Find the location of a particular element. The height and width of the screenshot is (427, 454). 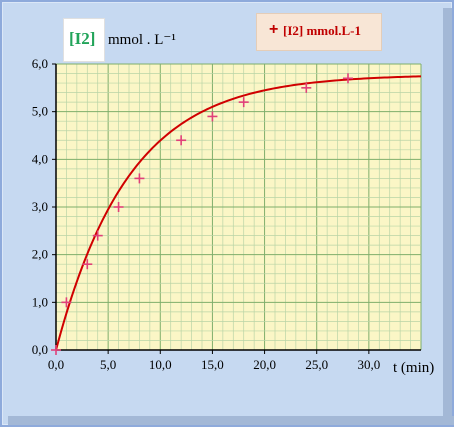

y-tick-label: 6,0 is located at coordinates (40, 63).